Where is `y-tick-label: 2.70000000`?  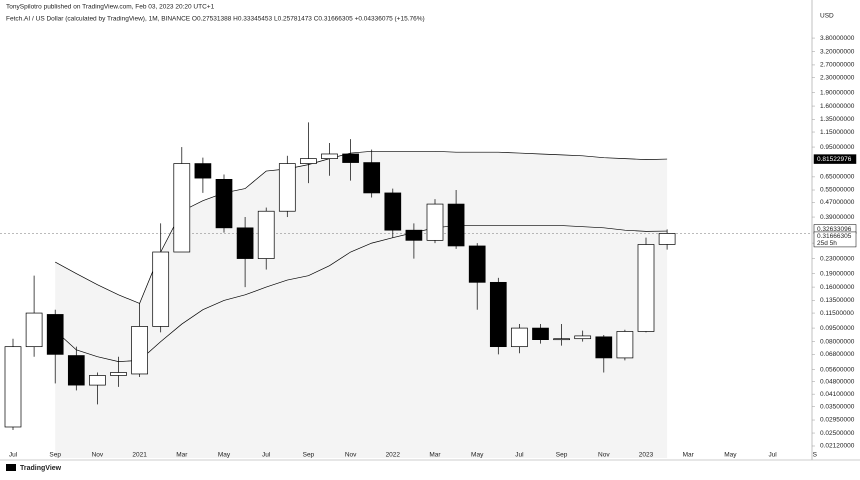 y-tick-label: 2.70000000 is located at coordinates (837, 65).